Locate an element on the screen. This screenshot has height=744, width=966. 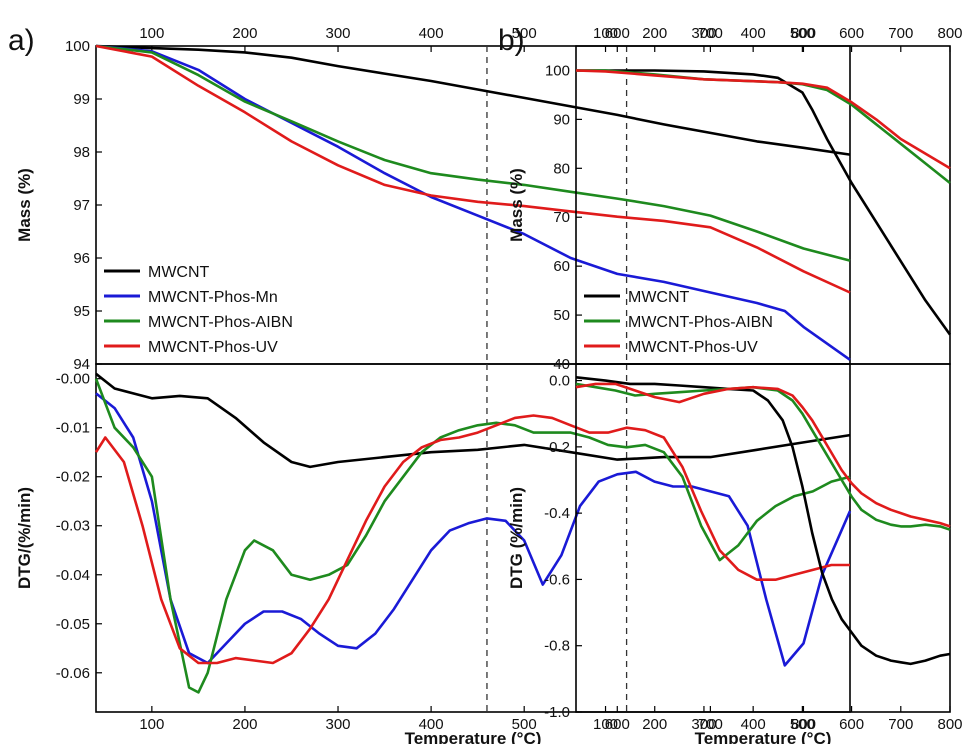
panel-b-label: b) is located at coordinates (511, 40).